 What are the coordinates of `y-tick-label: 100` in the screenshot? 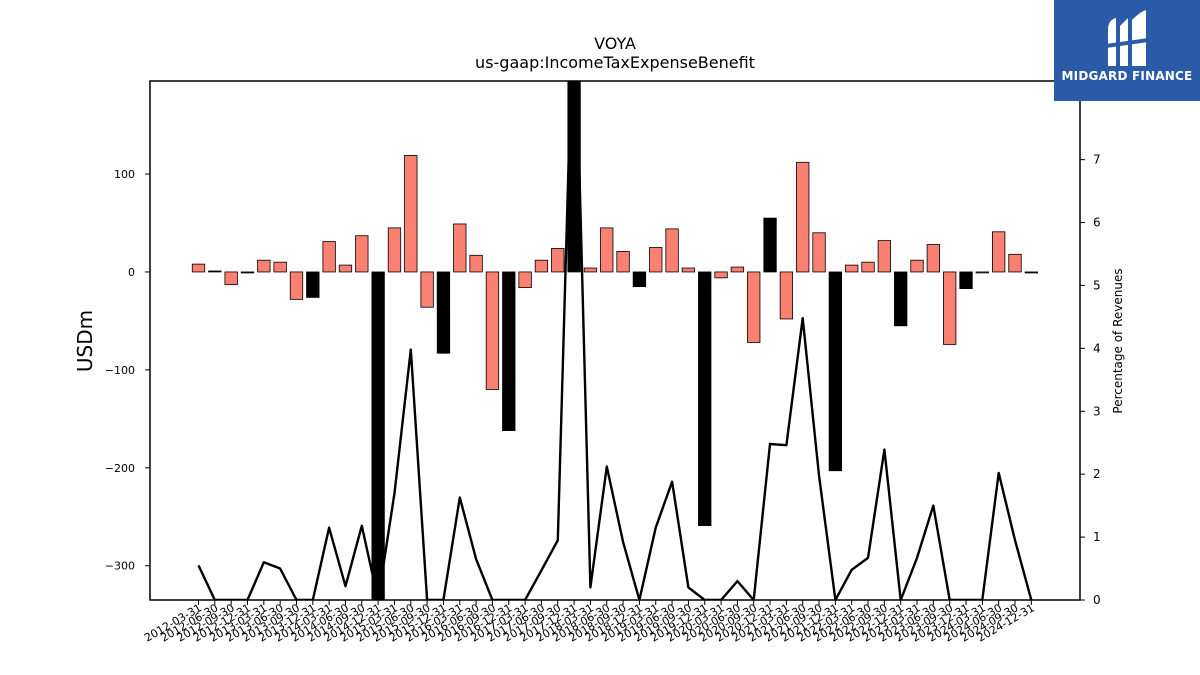 It's located at (124, 174).